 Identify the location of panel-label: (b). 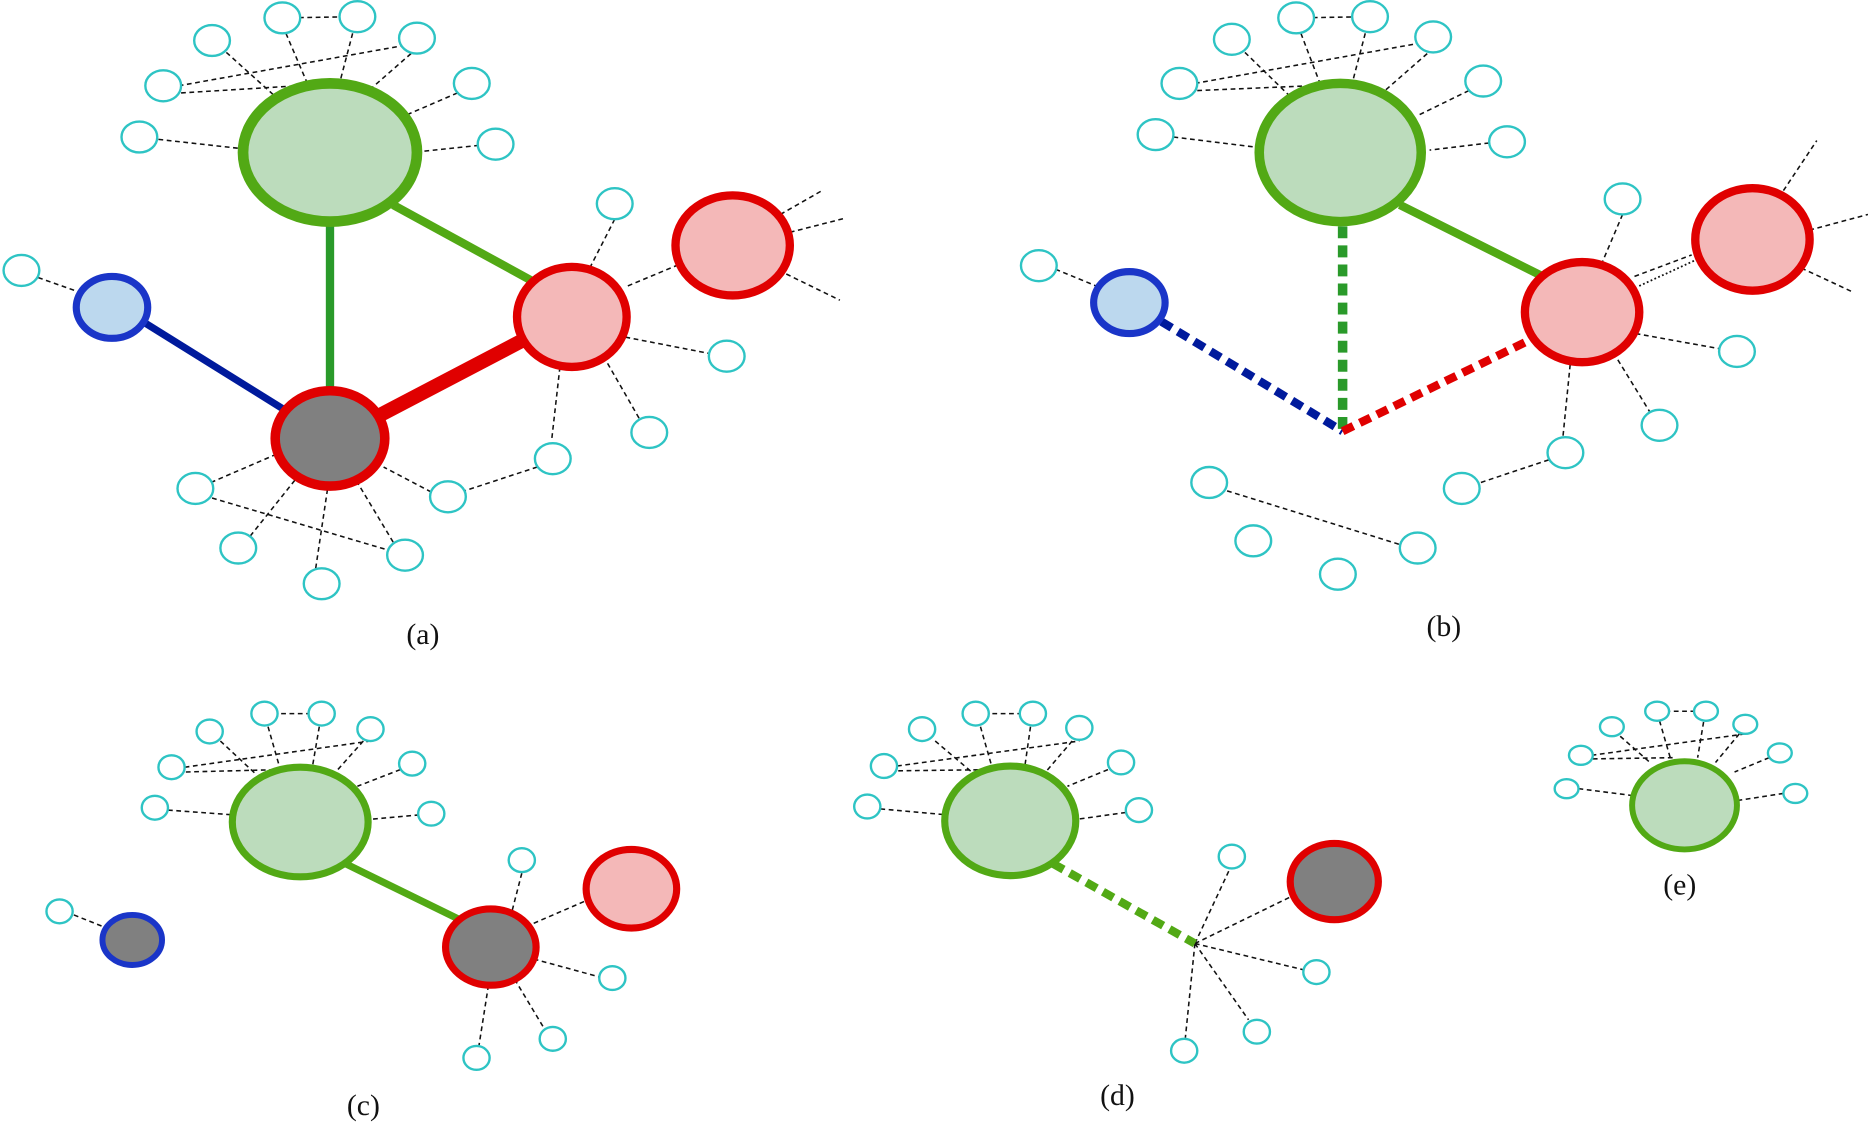
(1444, 626).